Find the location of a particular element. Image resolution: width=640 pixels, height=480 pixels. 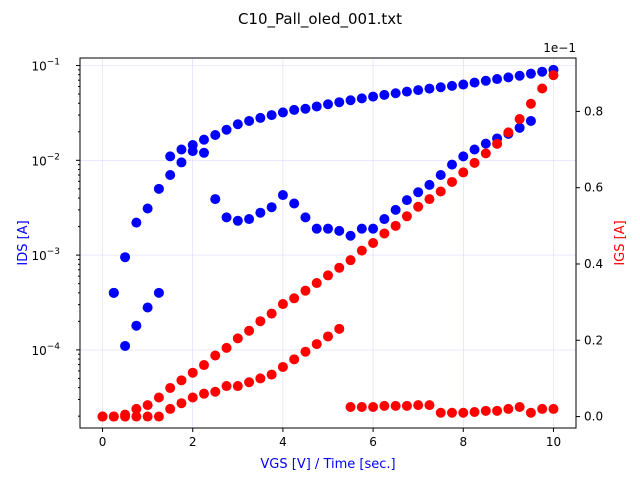

x-tick-label: 4 is located at coordinates (283, 442).